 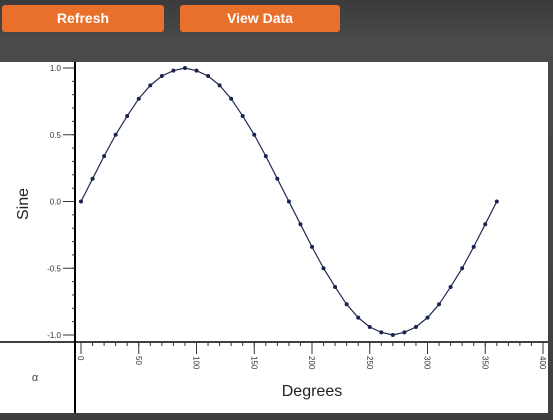 I want to click on x-tick-label: 100, so click(x=196, y=363).